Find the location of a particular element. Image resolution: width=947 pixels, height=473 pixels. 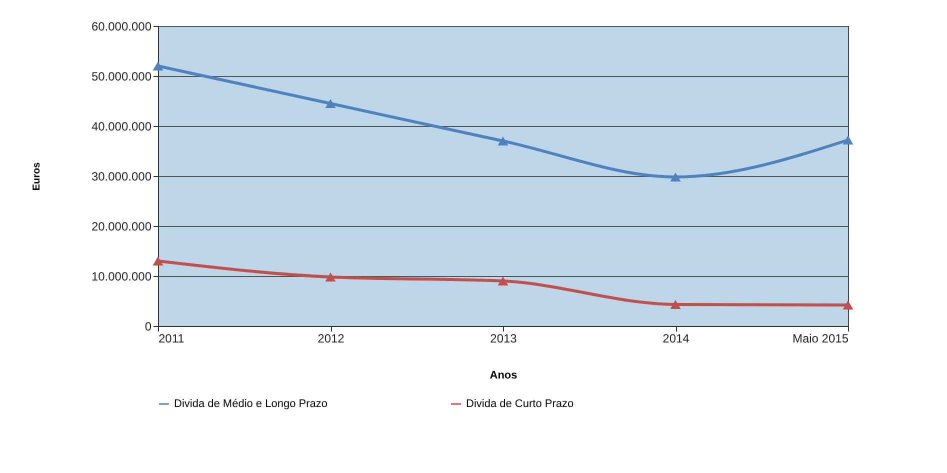

x-tick-label: 2014 is located at coordinates (676, 339).